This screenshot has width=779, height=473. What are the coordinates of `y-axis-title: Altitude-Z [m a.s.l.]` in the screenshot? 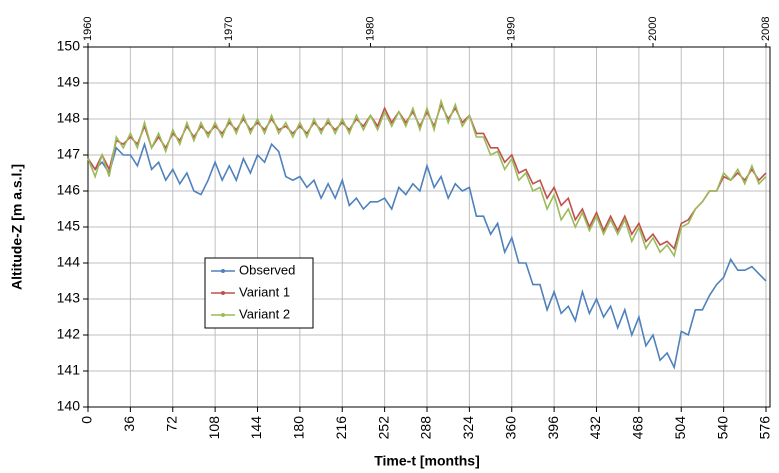 It's located at (17, 227).